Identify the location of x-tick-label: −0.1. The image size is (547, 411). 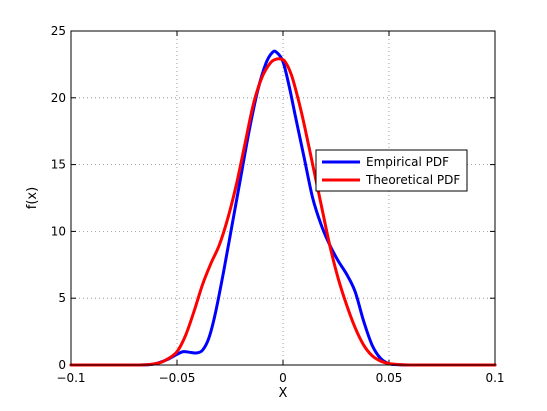
(70, 378).